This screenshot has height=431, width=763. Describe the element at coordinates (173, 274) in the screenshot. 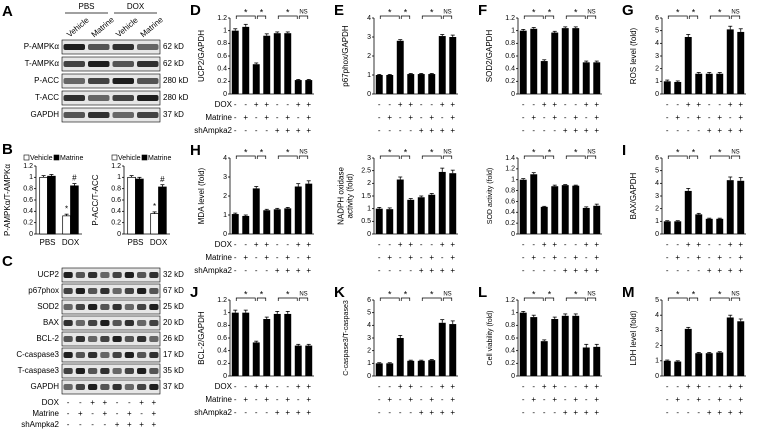

I see `blot-size-label: 32 kD` at that location.